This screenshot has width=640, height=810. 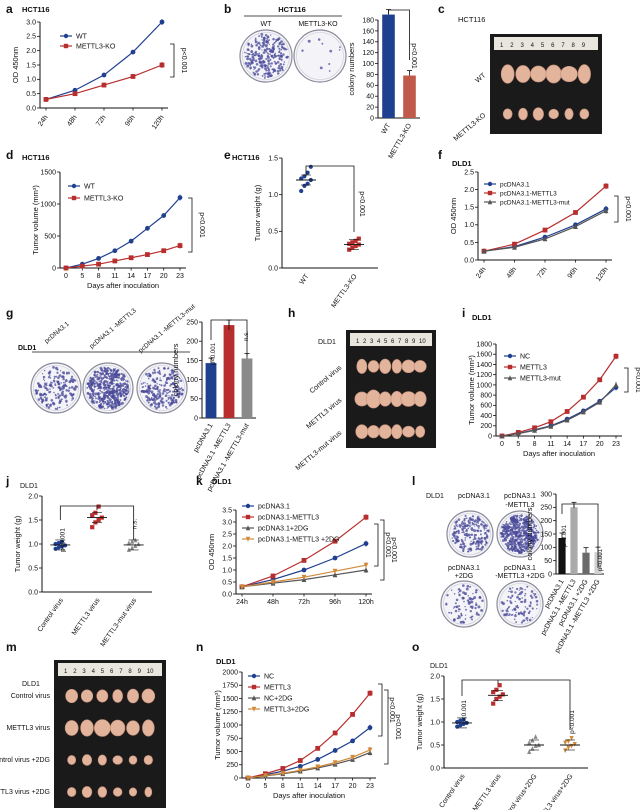 What do you see at coordinates (309, 735) in the screenshot?
I see `series-line-mettl3` at bounding box center [309, 735].